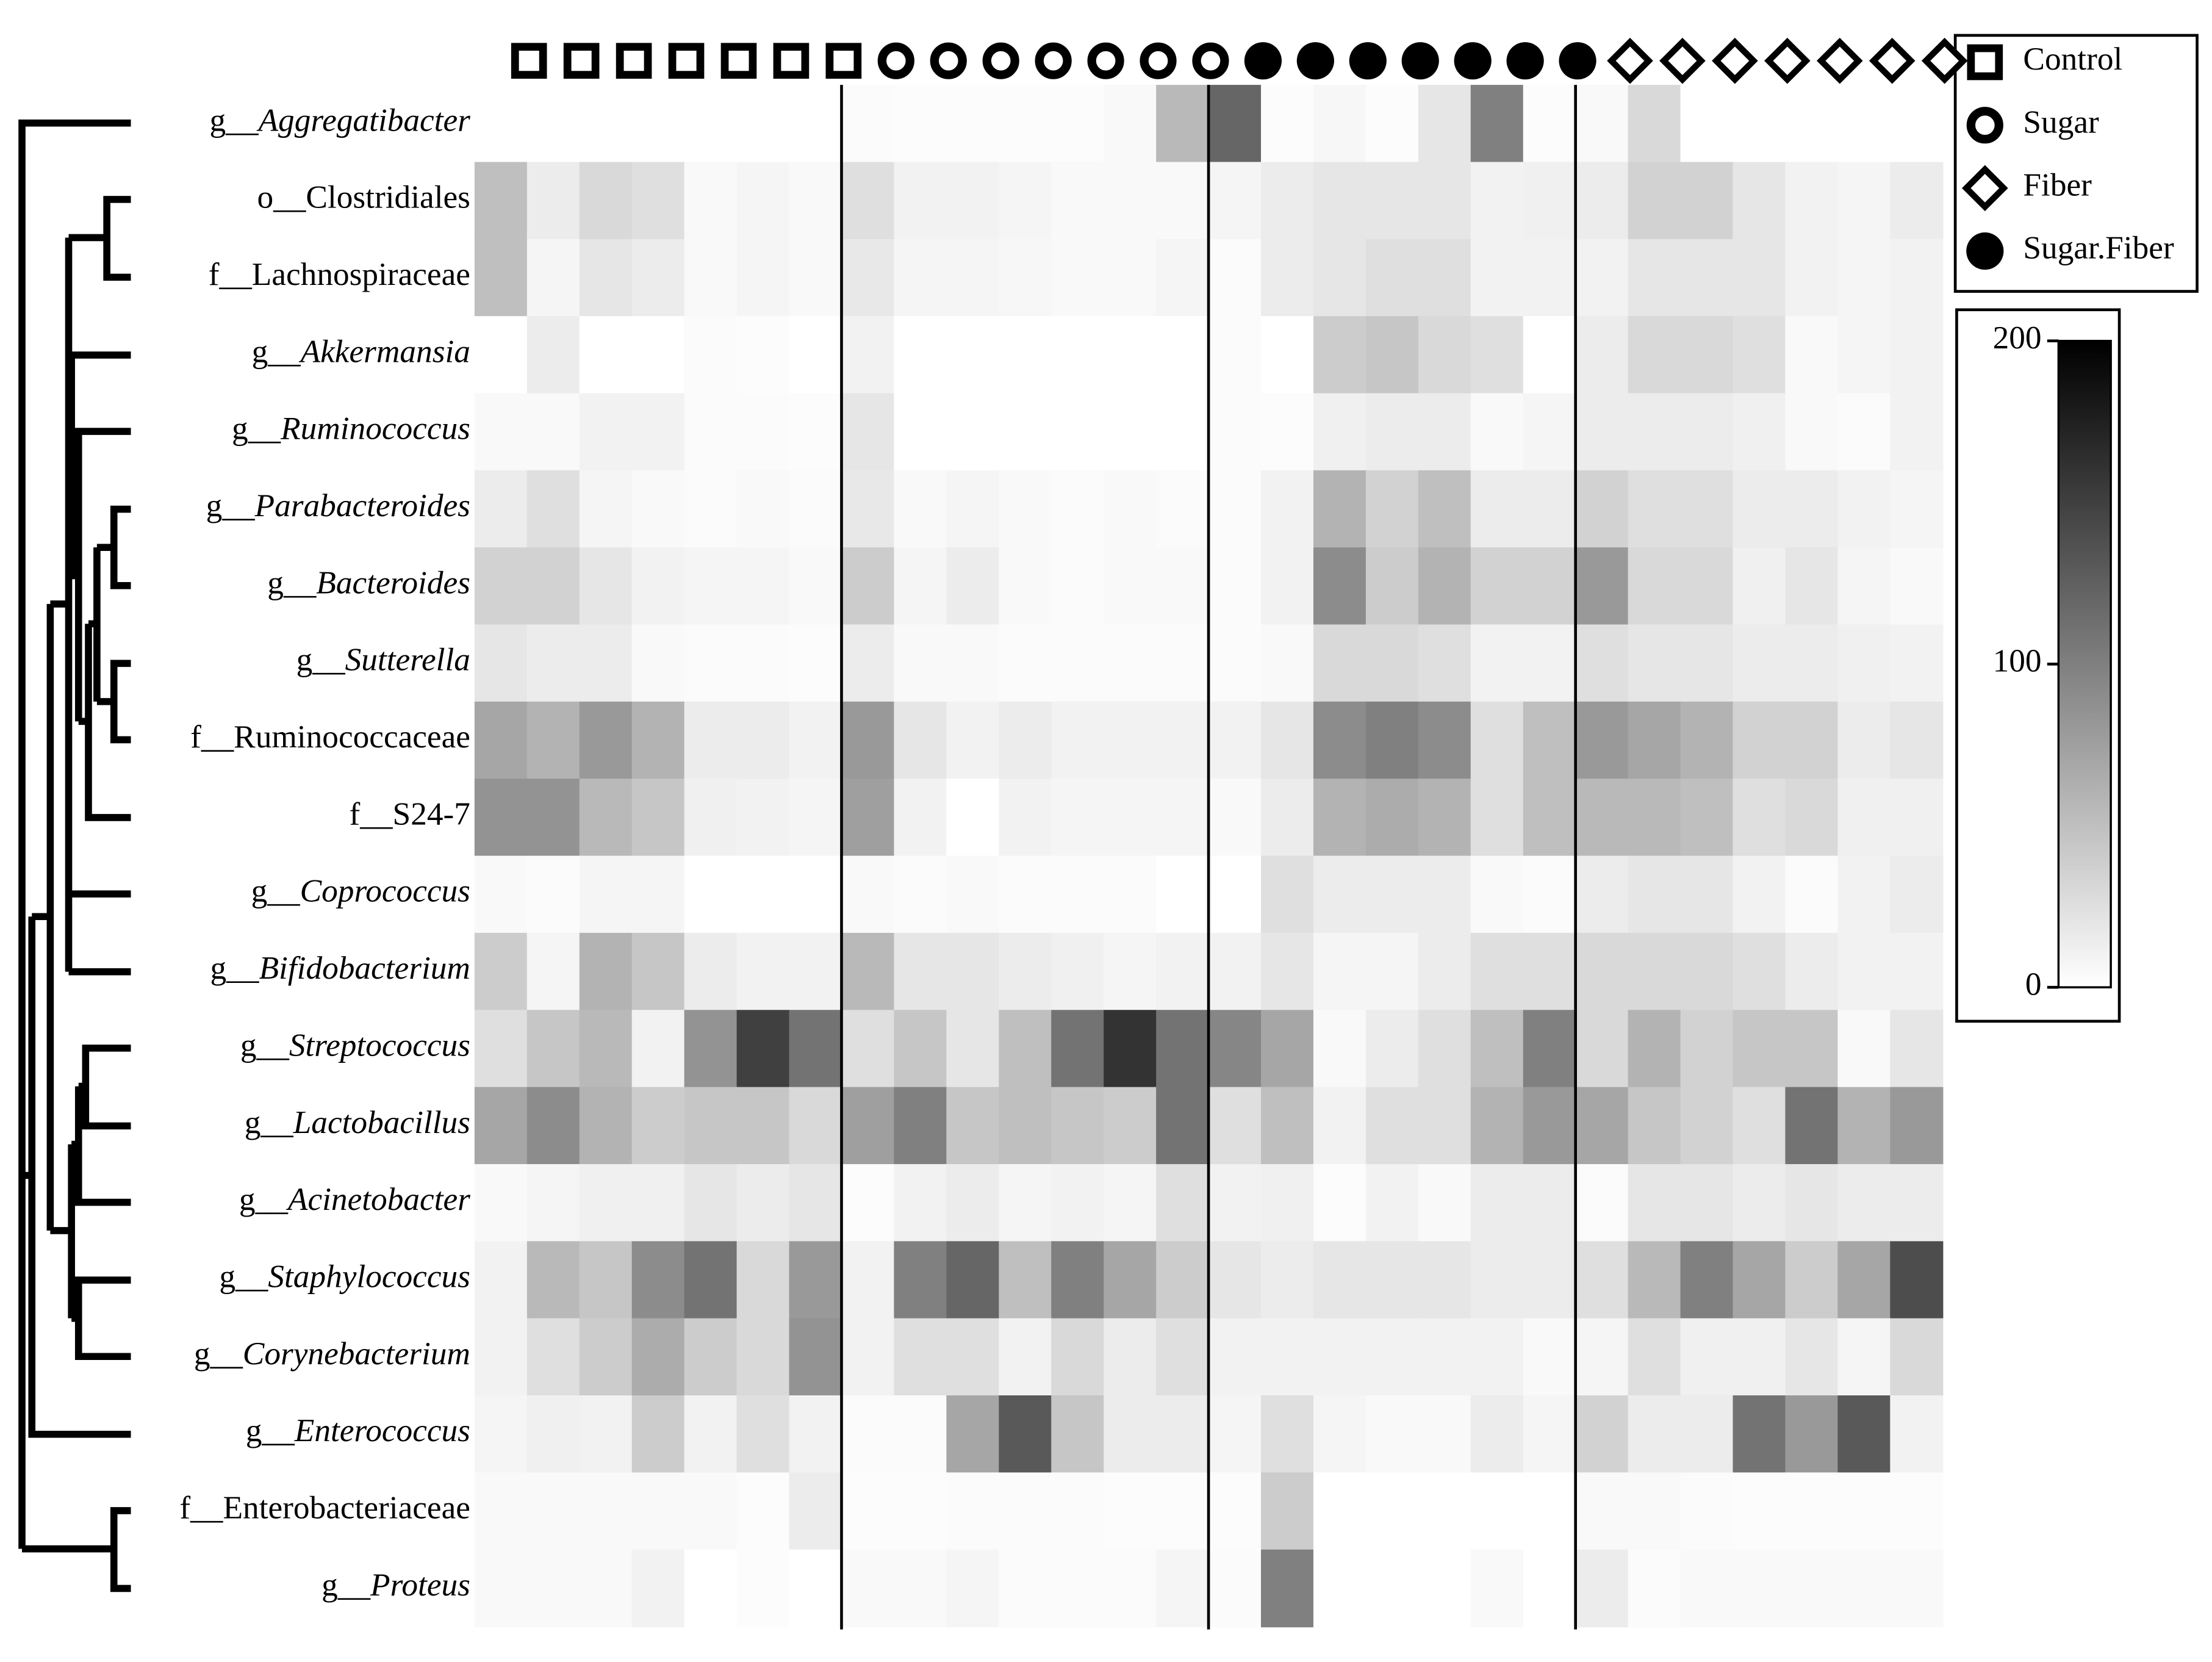  What do you see at coordinates (281, 197) in the screenshot?
I see `row-prefix: o__` at bounding box center [281, 197].